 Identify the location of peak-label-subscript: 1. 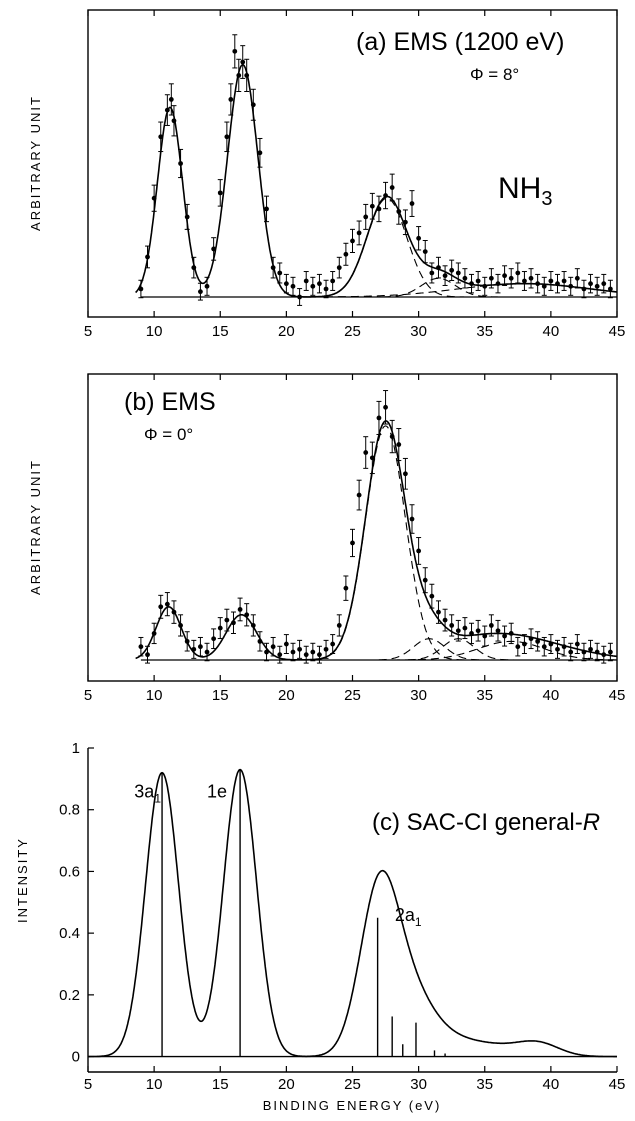
(418, 922).